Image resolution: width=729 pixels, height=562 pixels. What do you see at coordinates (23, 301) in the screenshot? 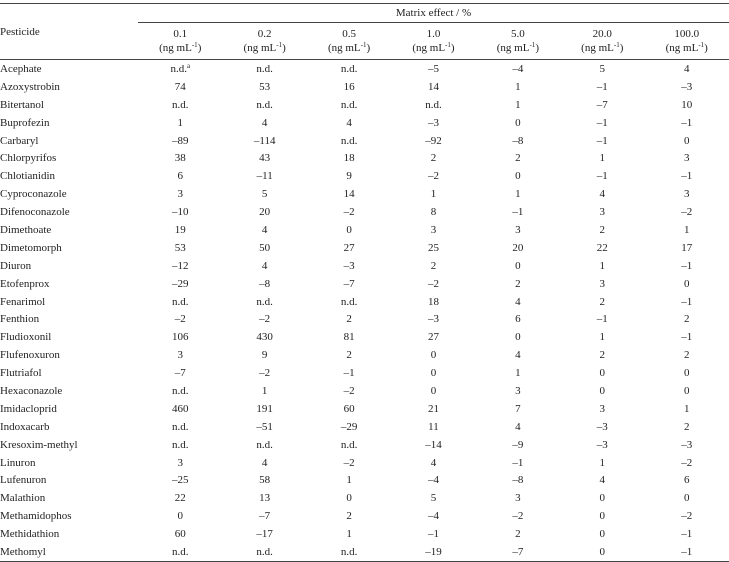
I see `cell-text: Fenarimol` at bounding box center [23, 301].